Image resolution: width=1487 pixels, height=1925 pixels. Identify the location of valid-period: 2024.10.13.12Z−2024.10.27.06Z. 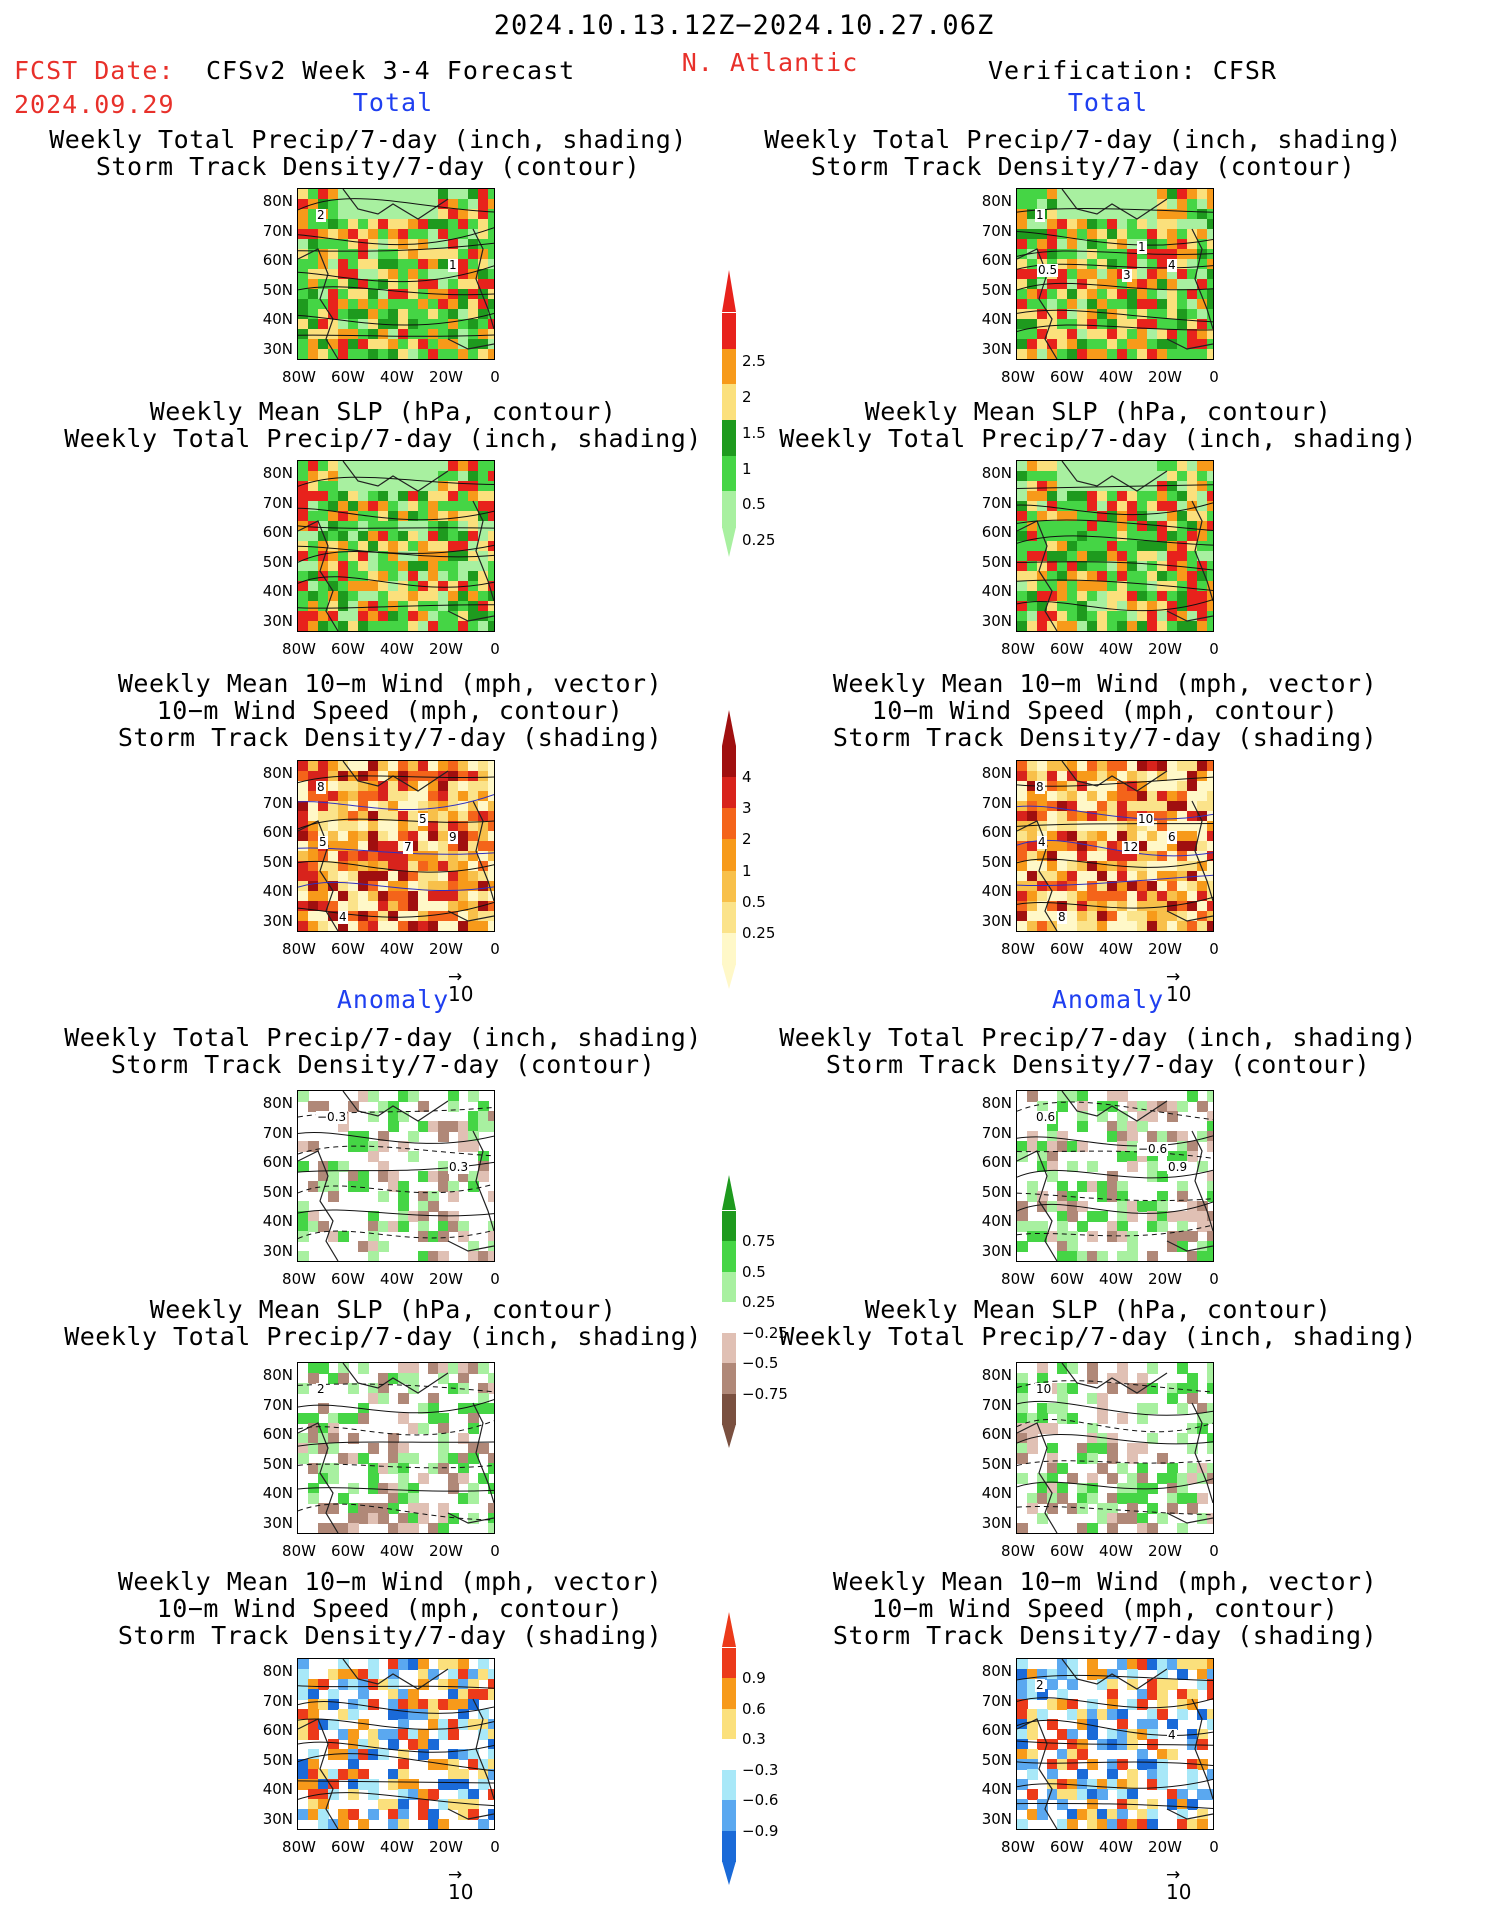
(744, 25).